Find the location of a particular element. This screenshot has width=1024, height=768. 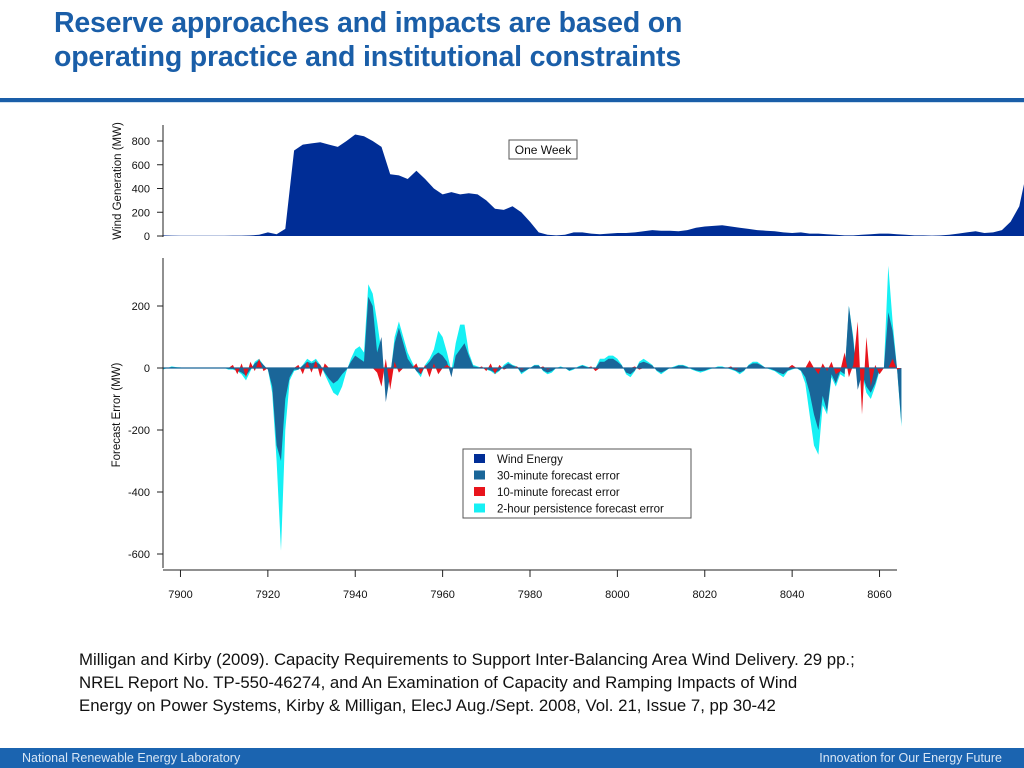

title-divider is located at coordinates (512, 100).